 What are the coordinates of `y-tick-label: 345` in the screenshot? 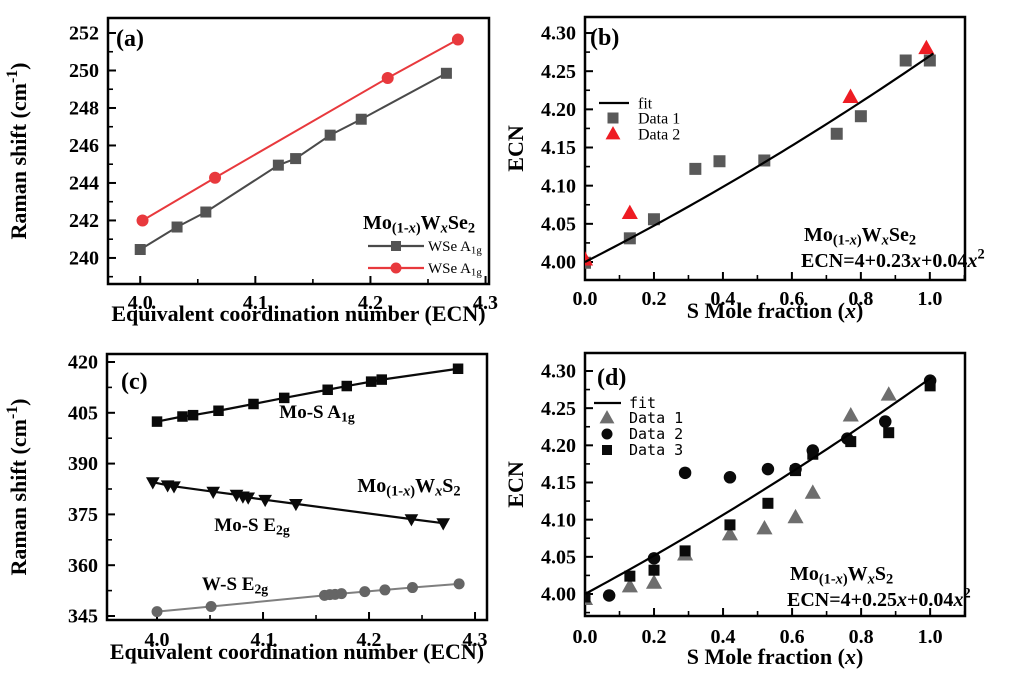 It's located at (83, 617).